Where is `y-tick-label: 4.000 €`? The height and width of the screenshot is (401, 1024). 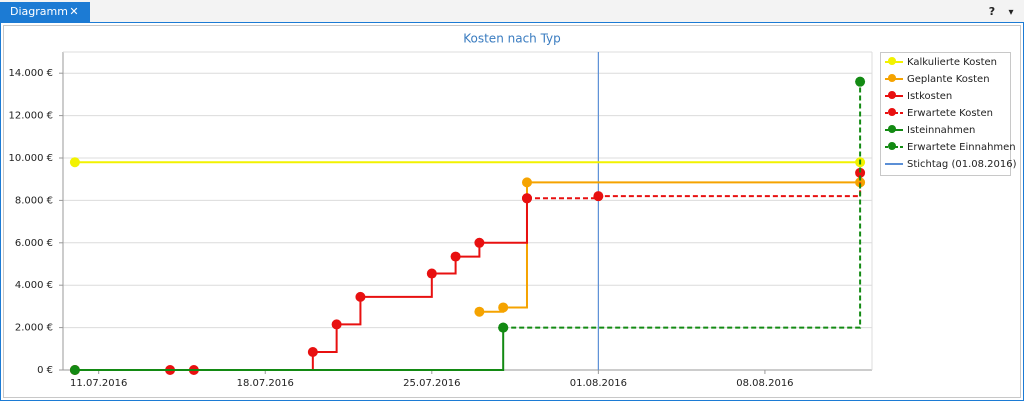 y-tick-label: 4.000 € is located at coordinates (34, 285).